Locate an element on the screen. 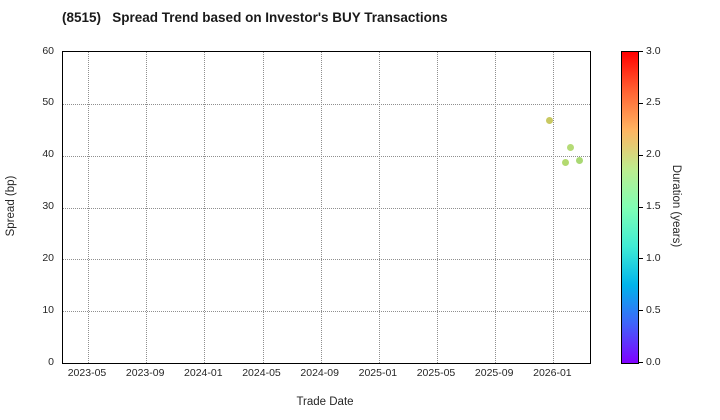 This screenshot has width=720, height=420. y-tick-label: 20 is located at coordinates (48, 257).